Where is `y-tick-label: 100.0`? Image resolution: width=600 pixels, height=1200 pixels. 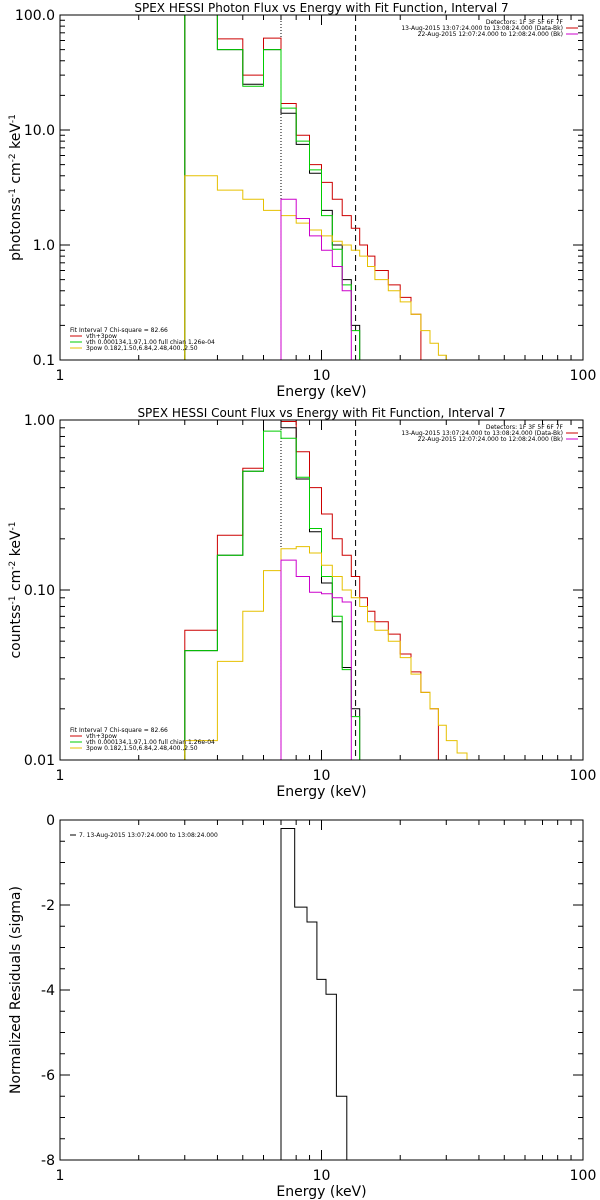 y-tick-label: 100.0 is located at coordinates (35, 16).